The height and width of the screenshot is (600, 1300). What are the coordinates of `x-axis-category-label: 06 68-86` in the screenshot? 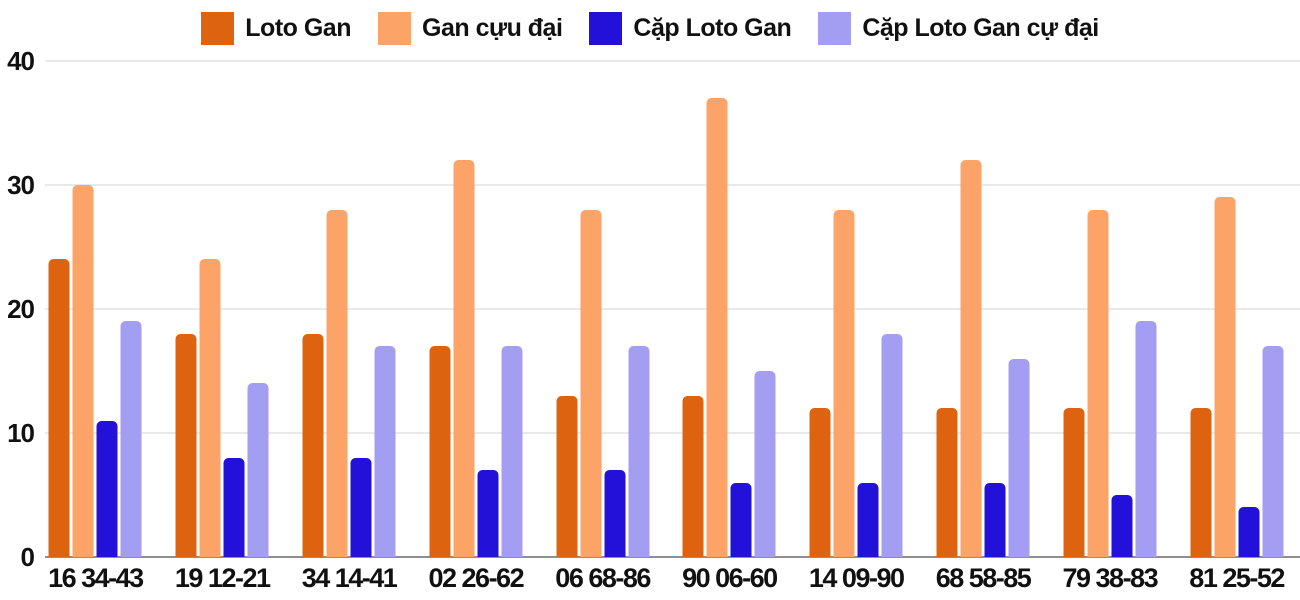 It's located at (603, 578).